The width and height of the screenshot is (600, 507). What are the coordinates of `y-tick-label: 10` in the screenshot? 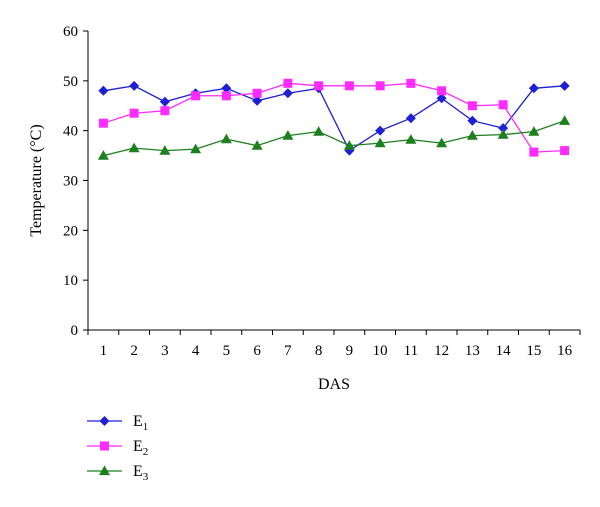 It's located at (70, 281).